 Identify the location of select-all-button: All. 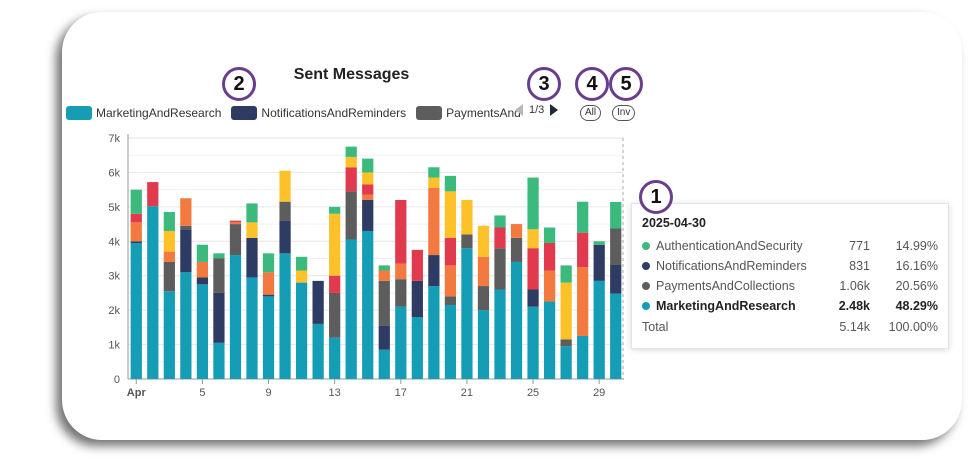
(591, 113).